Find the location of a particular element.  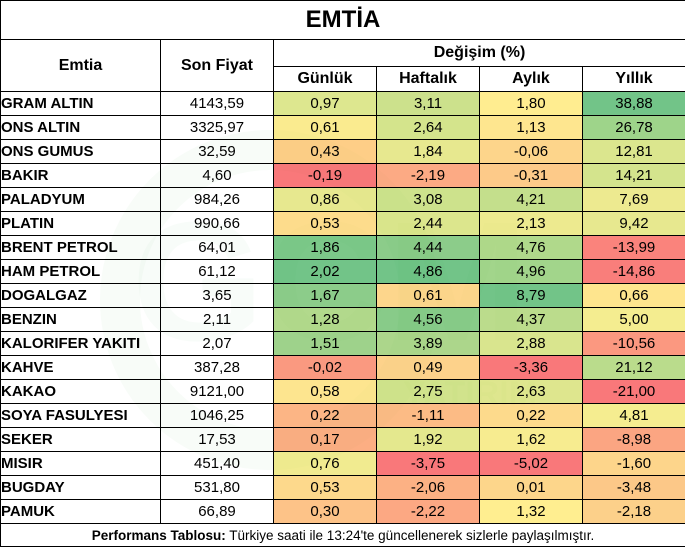

table-row: ONS ALTIN 3325,97 0,61 2,64 1,13 26,78 is located at coordinates (342, 127).